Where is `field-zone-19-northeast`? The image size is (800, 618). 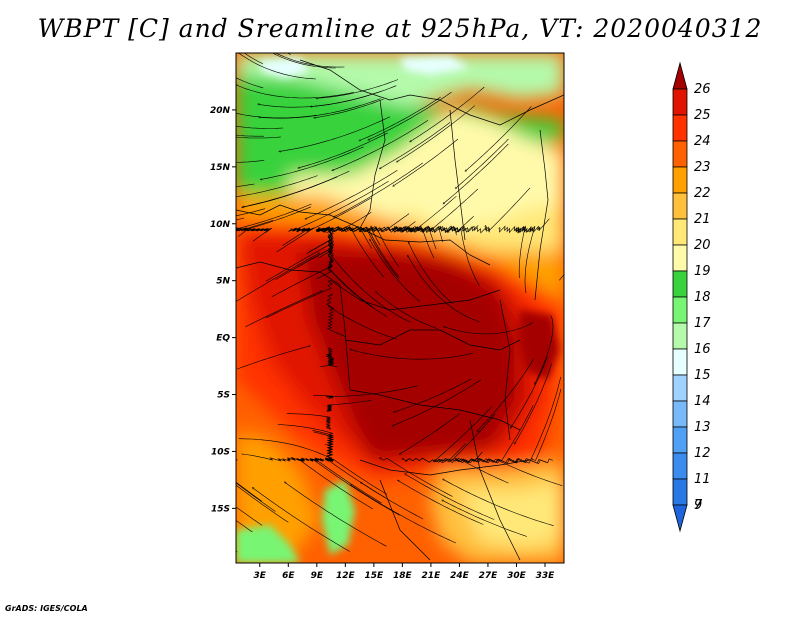
field-zone-19-northeast is located at coordinates (427, 180).